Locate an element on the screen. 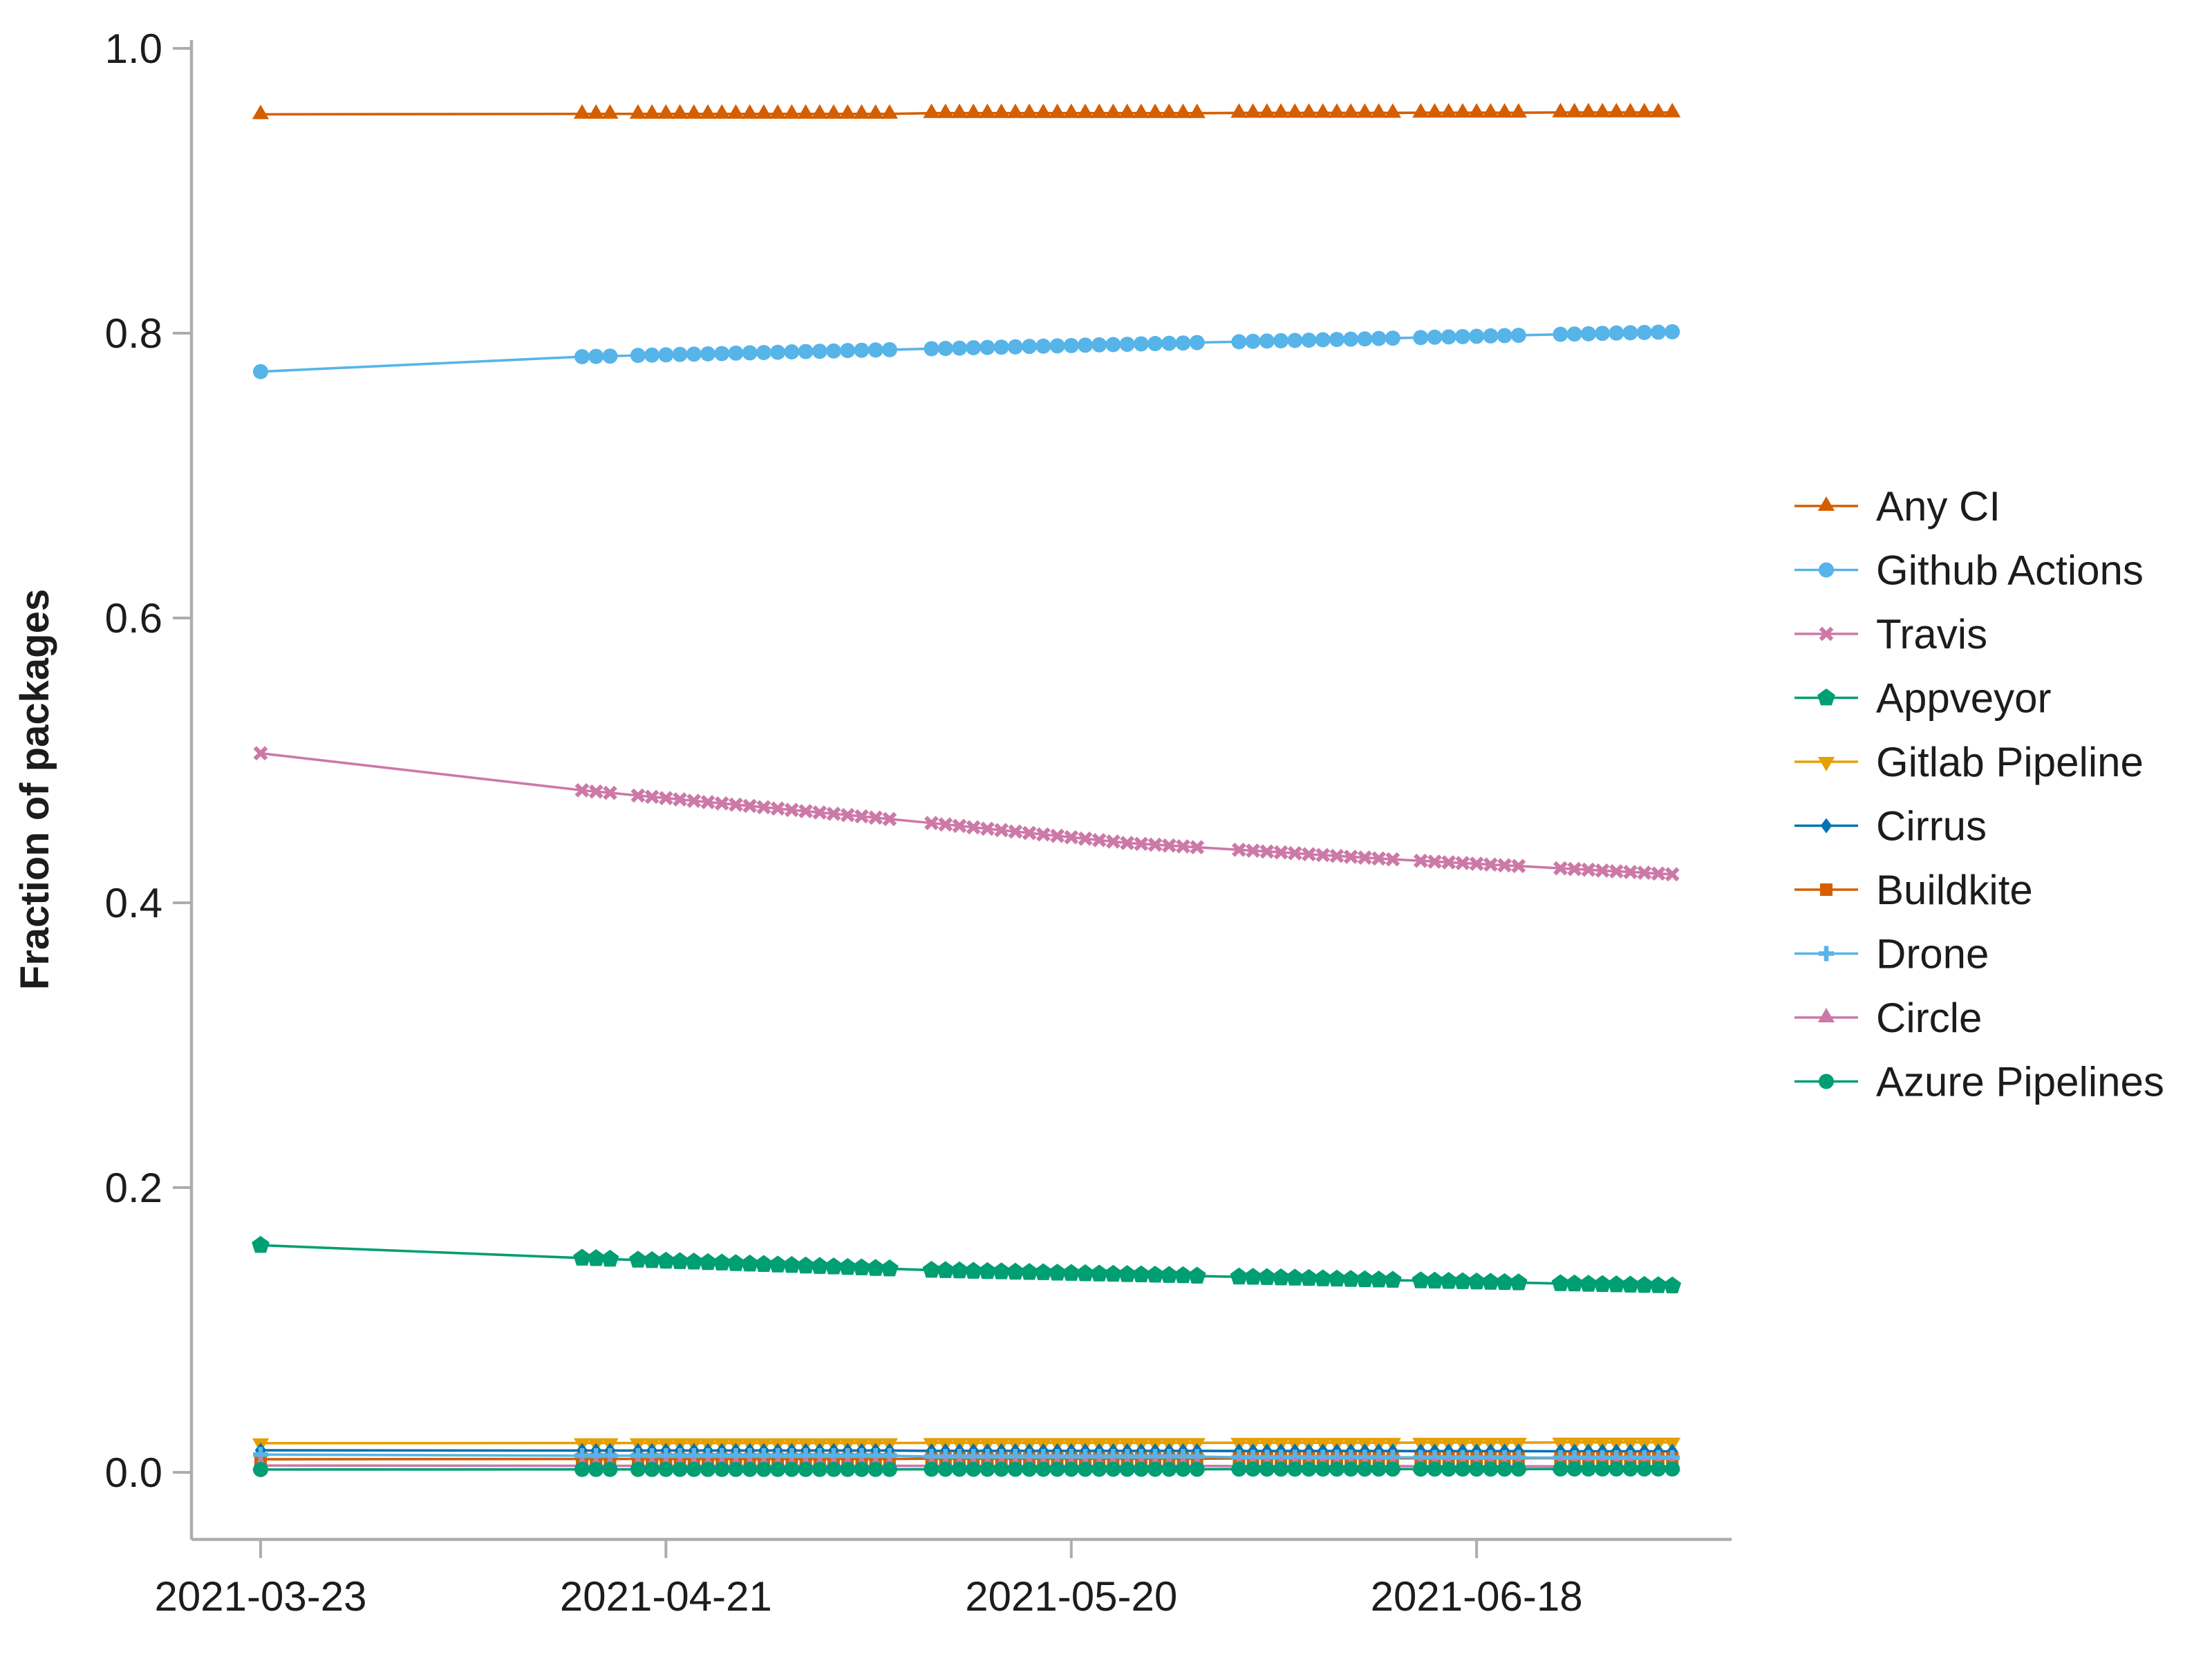  y-tick-label: 0.0 is located at coordinates (133, 1473).